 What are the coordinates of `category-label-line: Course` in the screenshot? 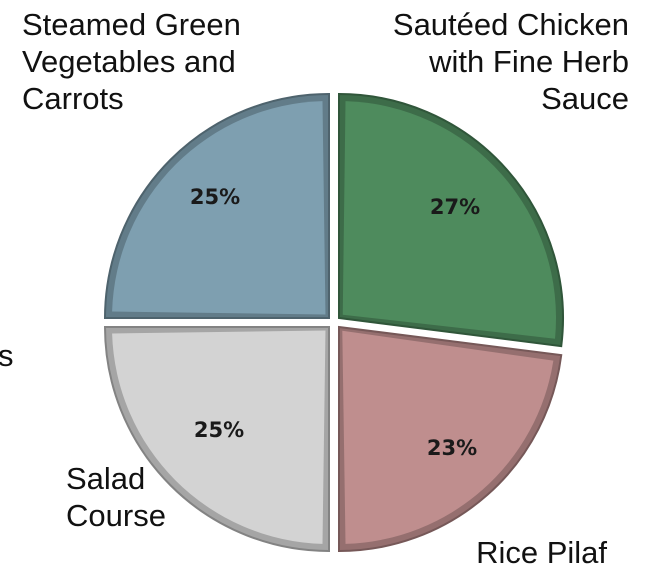 It's located at (116, 515).